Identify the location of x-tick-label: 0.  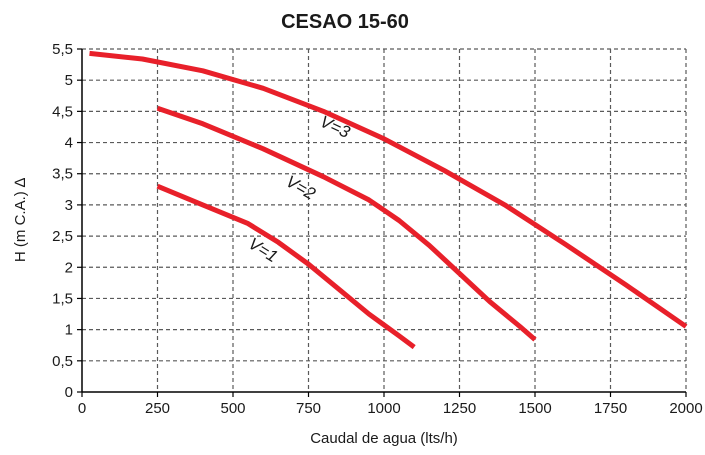
(82, 408).